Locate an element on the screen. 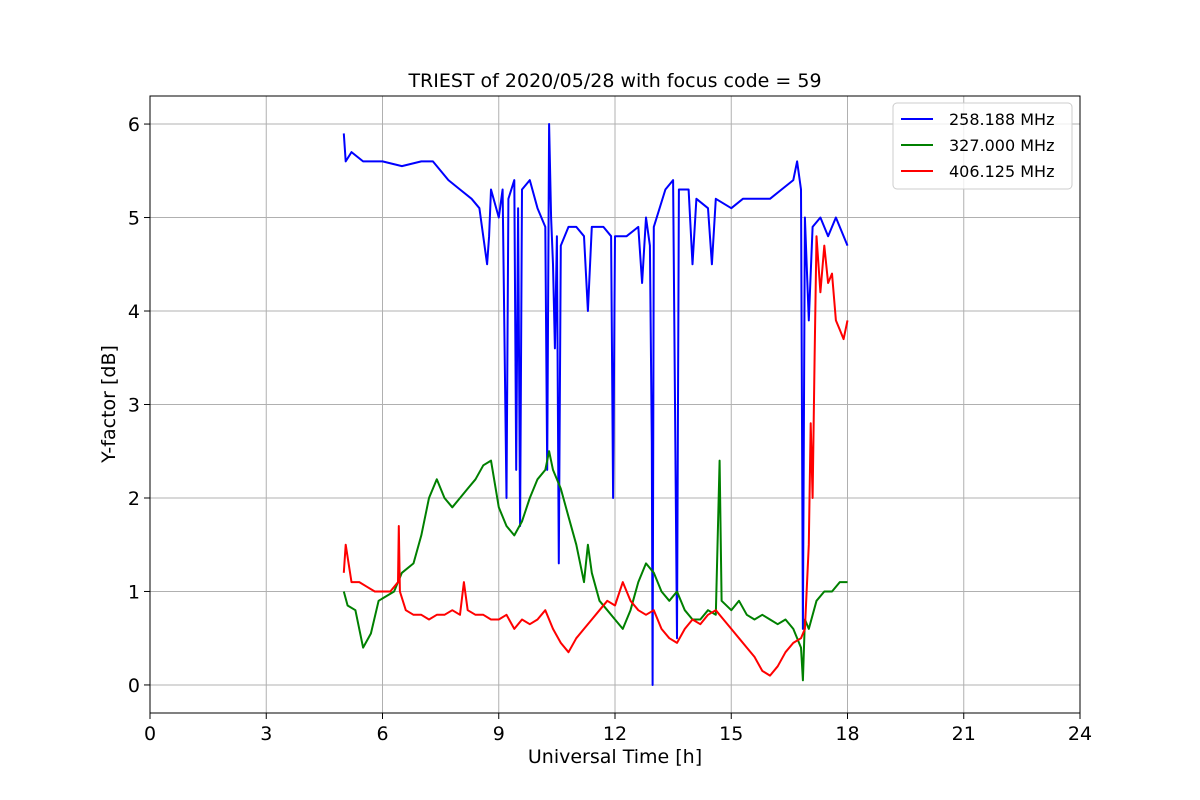 The width and height of the screenshot is (1200, 800). y-tick-label: 5 is located at coordinates (134, 219).